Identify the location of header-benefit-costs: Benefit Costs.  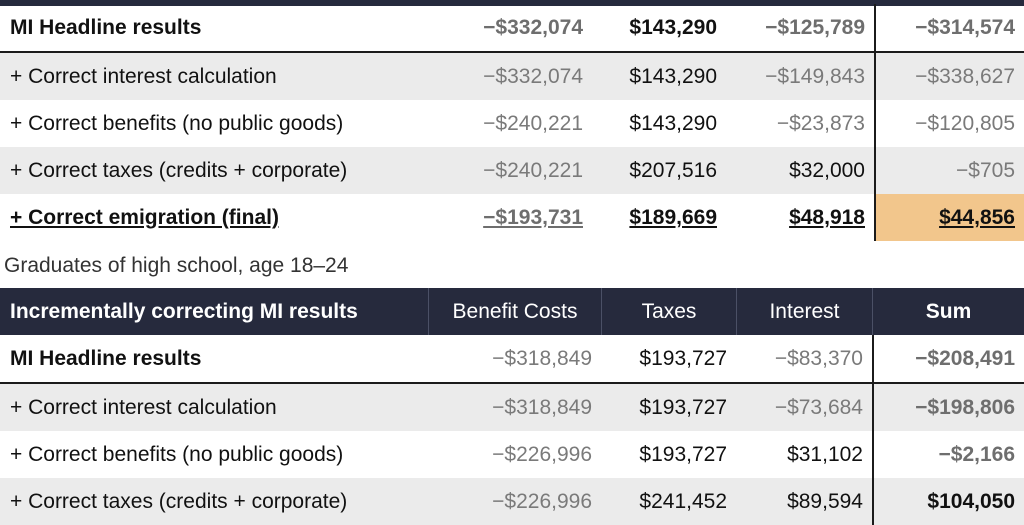
(514, 311).